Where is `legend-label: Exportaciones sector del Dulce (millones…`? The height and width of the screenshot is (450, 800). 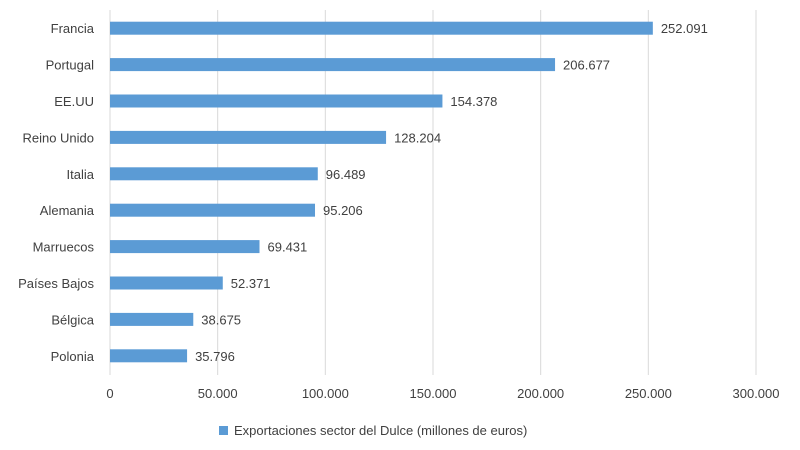
legend-label: Exportaciones sector del Dulce (millones… is located at coordinates (380, 430).